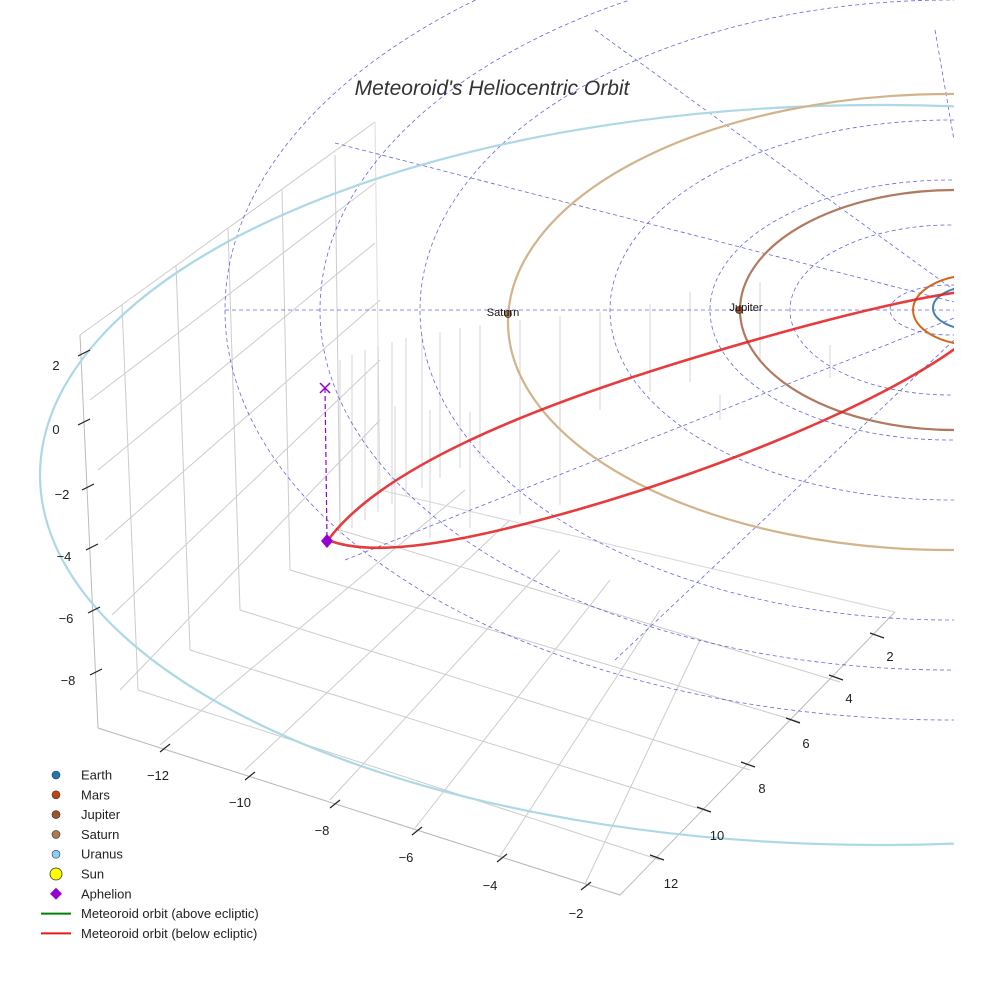 This screenshot has height=984, width=984. Describe the element at coordinates (96, 775) in the screenshot. I see `legend-label: Earth` at that location.